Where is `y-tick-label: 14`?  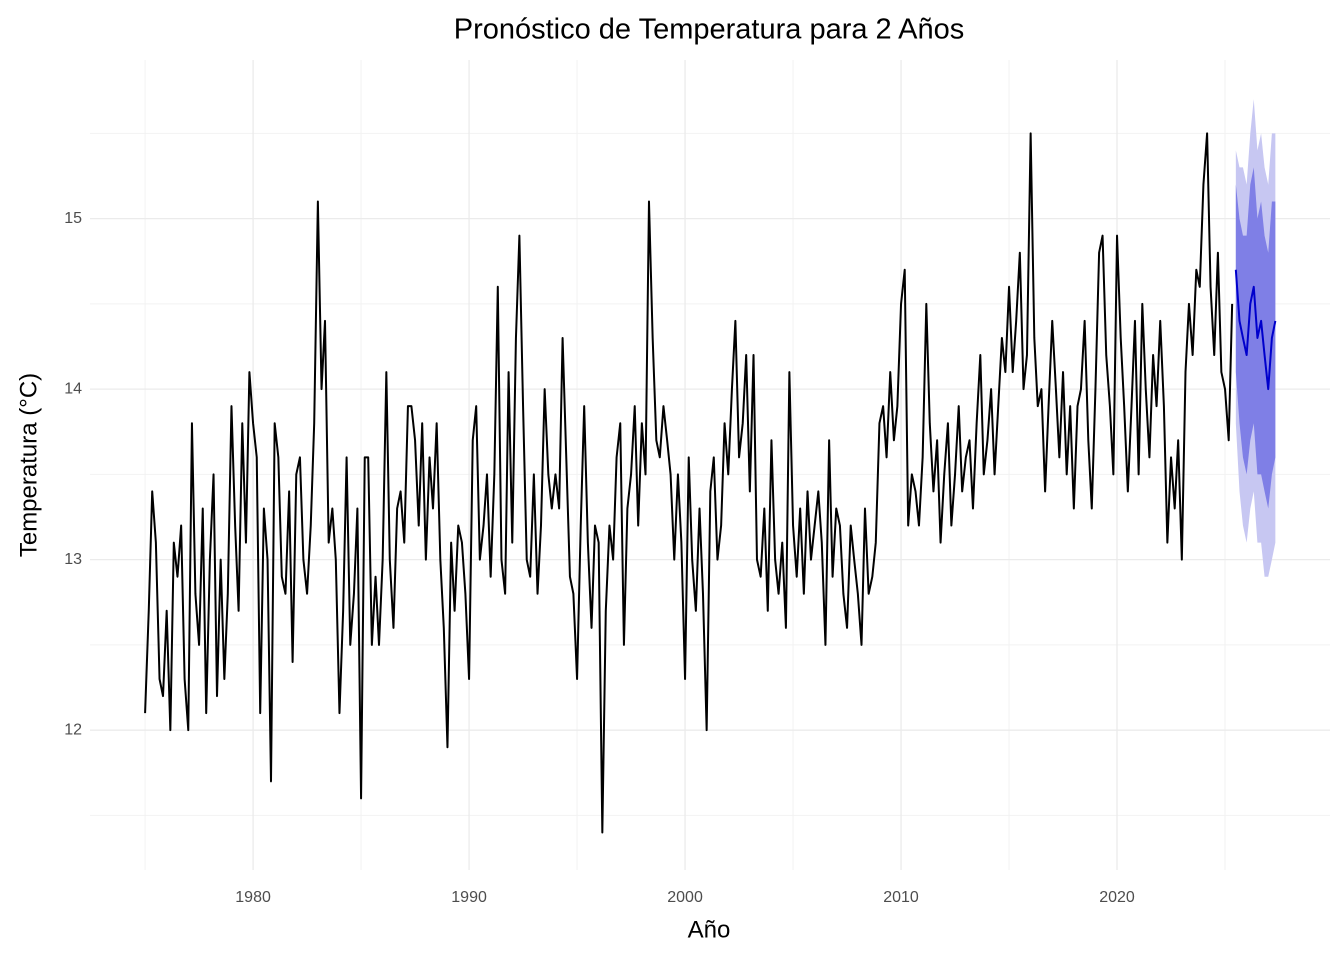
y-tick-label: 14 is located at coordinates (73, 388).